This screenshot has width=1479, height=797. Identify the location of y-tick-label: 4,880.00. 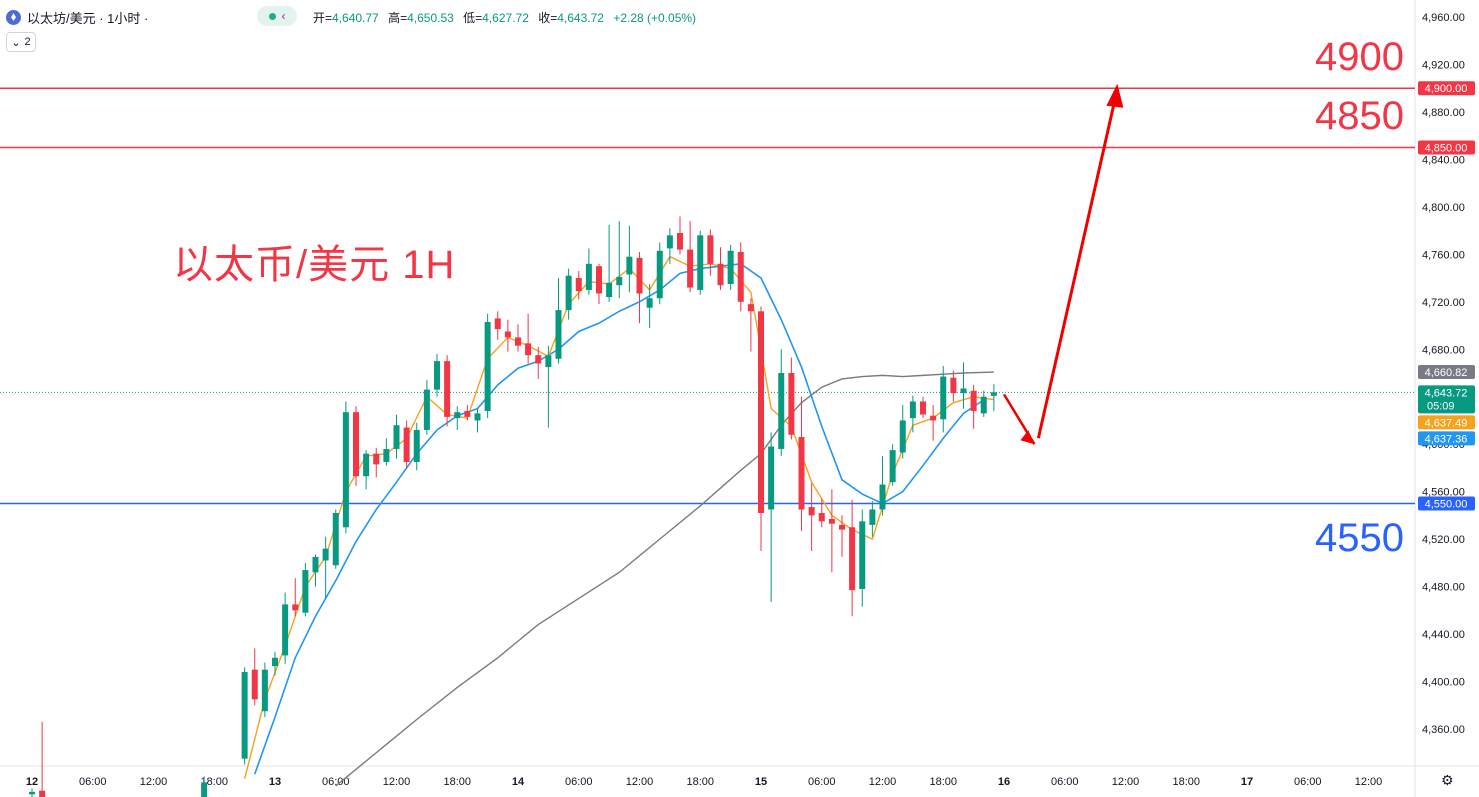
(1443, 113).